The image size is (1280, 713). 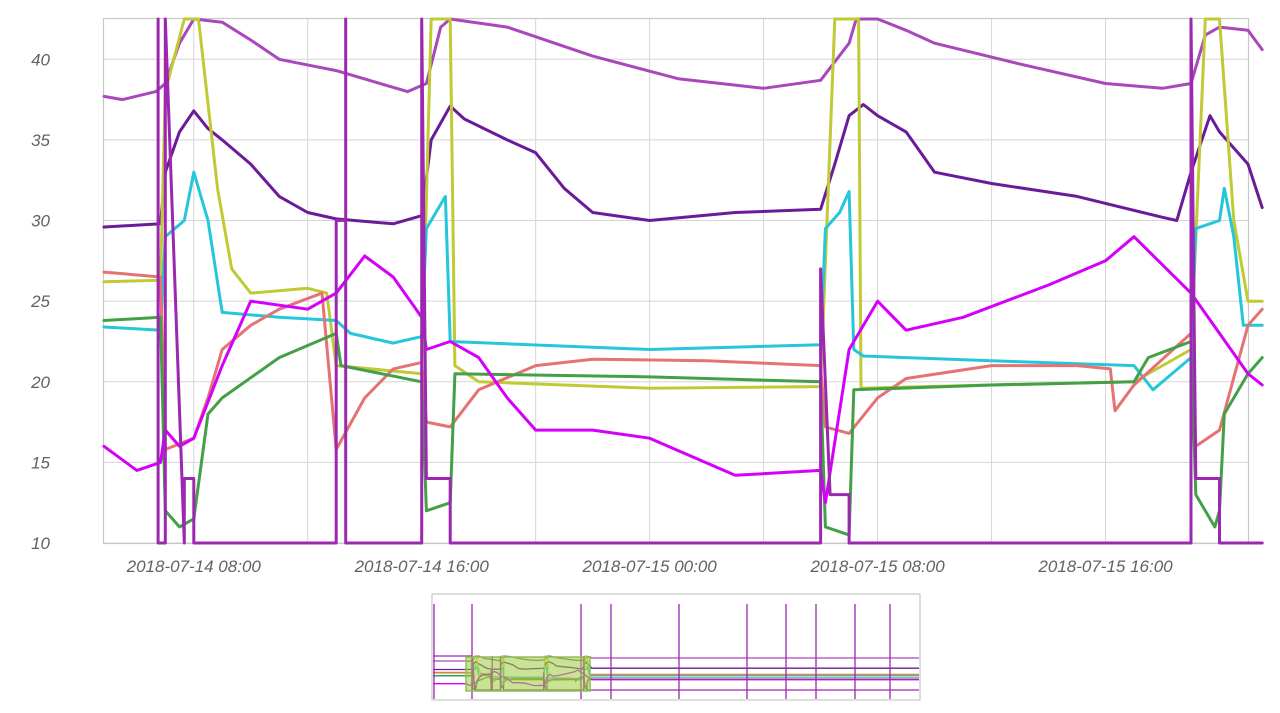 I want to click on y-tick-label: 15, so click(x=40, y=462).